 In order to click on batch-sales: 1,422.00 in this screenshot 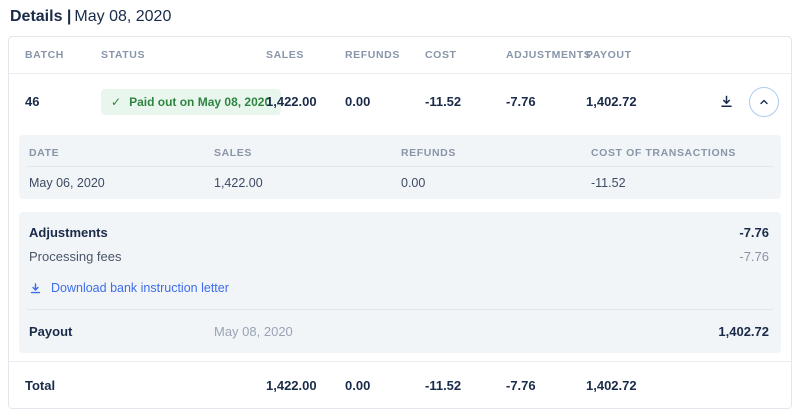, I will do `click(291, 101)`.